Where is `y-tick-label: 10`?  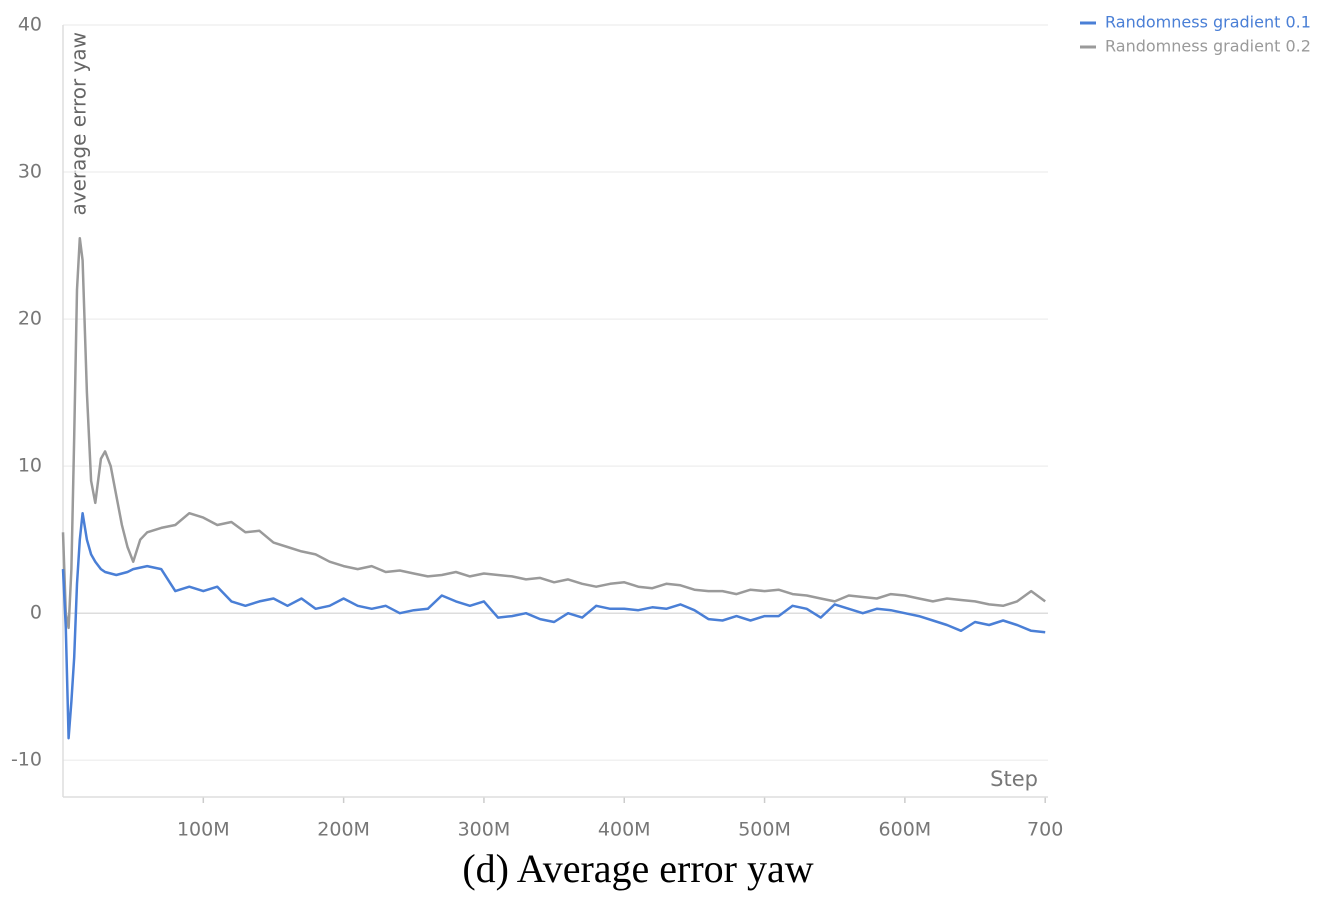 y-tick-label: 10 is located at coordinates (30, 466).